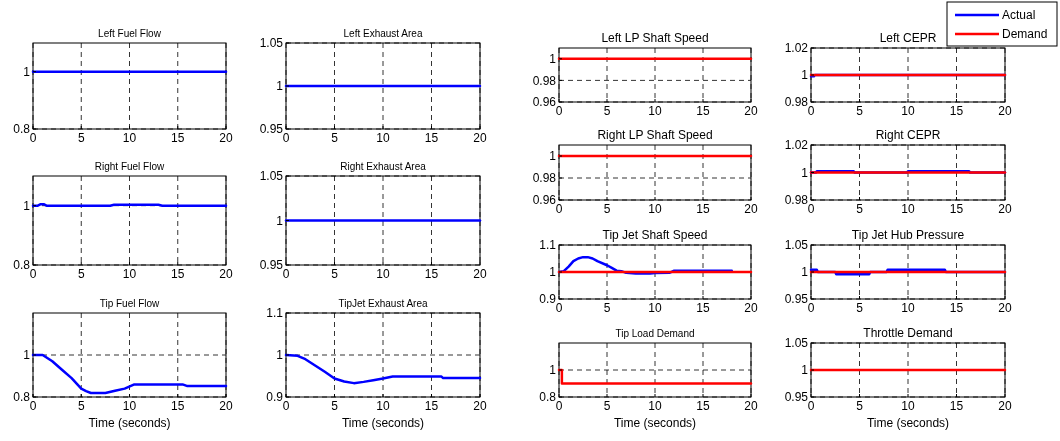 The height and width of the screenshot is (441, 1060). Describe the element at coordinates (130, 166) in the screenshot. I see `chart-title: Right Fuel Flow` at that location.